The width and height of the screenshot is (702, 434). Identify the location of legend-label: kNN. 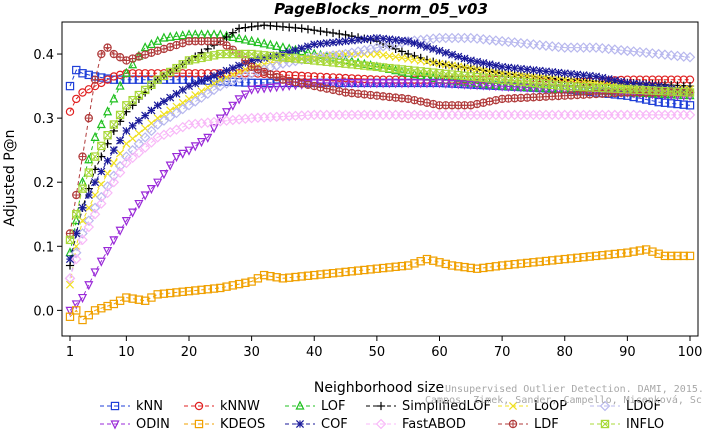
(149, 406).